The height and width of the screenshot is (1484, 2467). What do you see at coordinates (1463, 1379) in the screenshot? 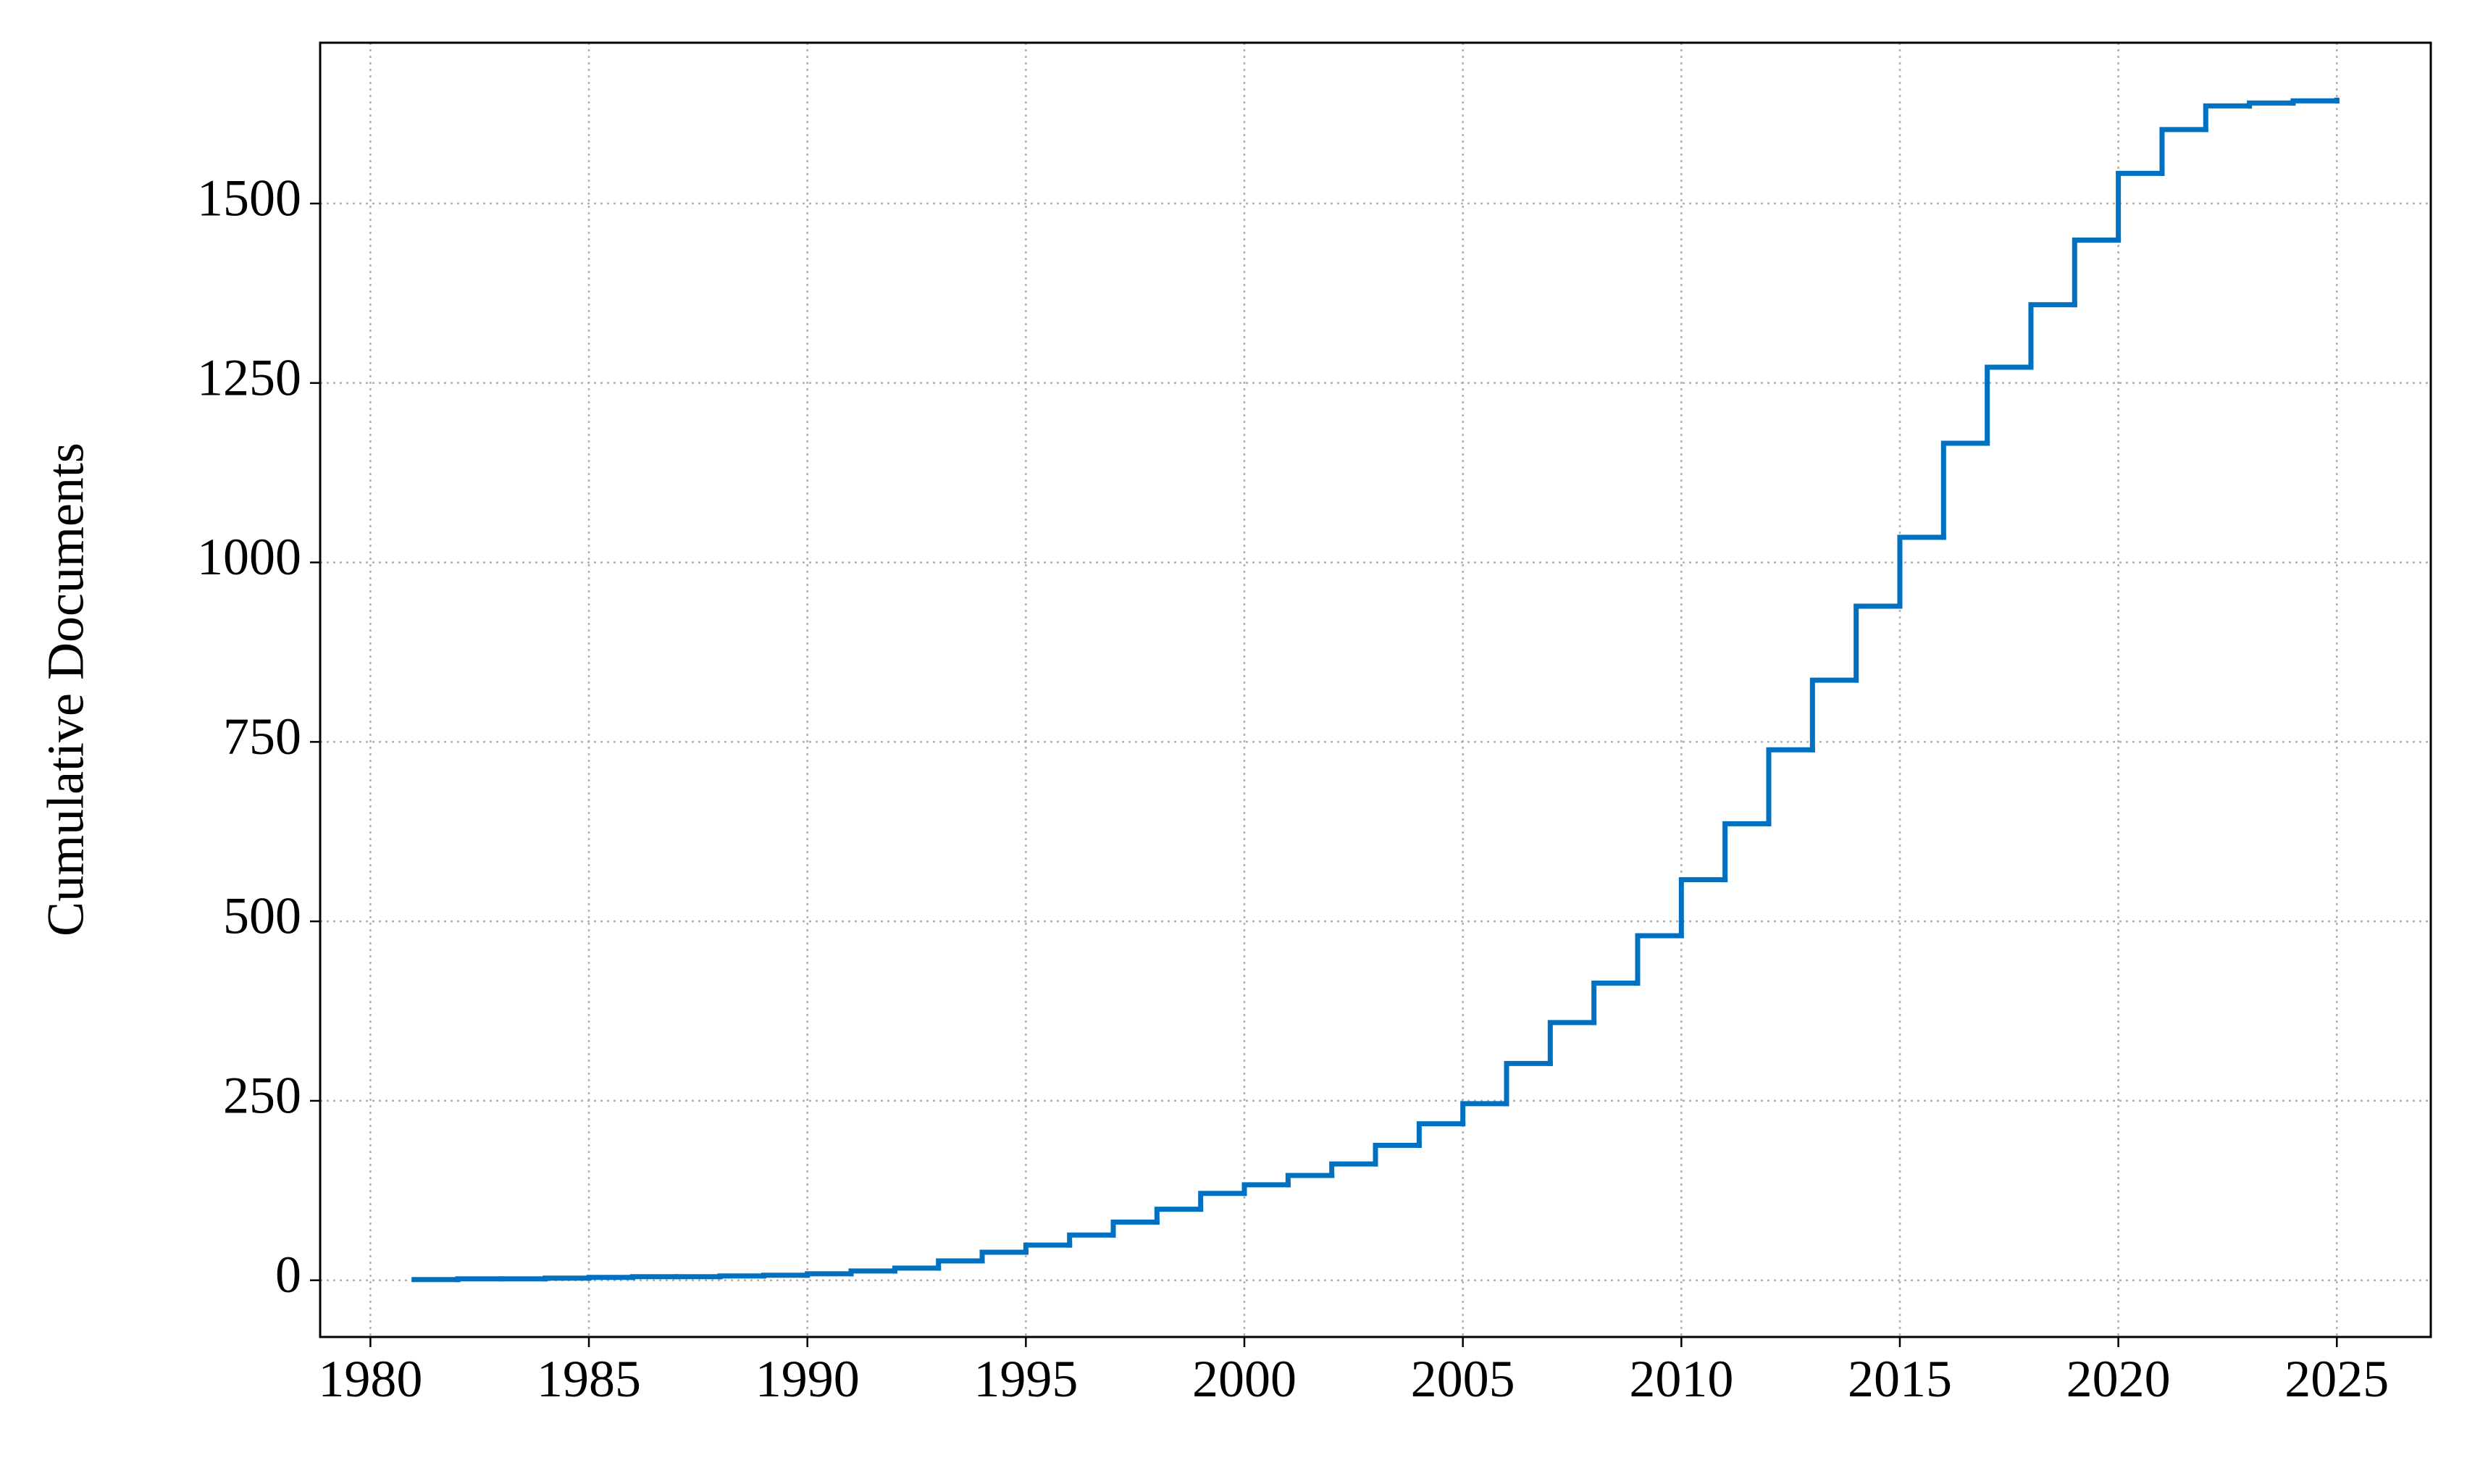
I see `x-tick-label: 2005` at bounding box center [1463, 1379].